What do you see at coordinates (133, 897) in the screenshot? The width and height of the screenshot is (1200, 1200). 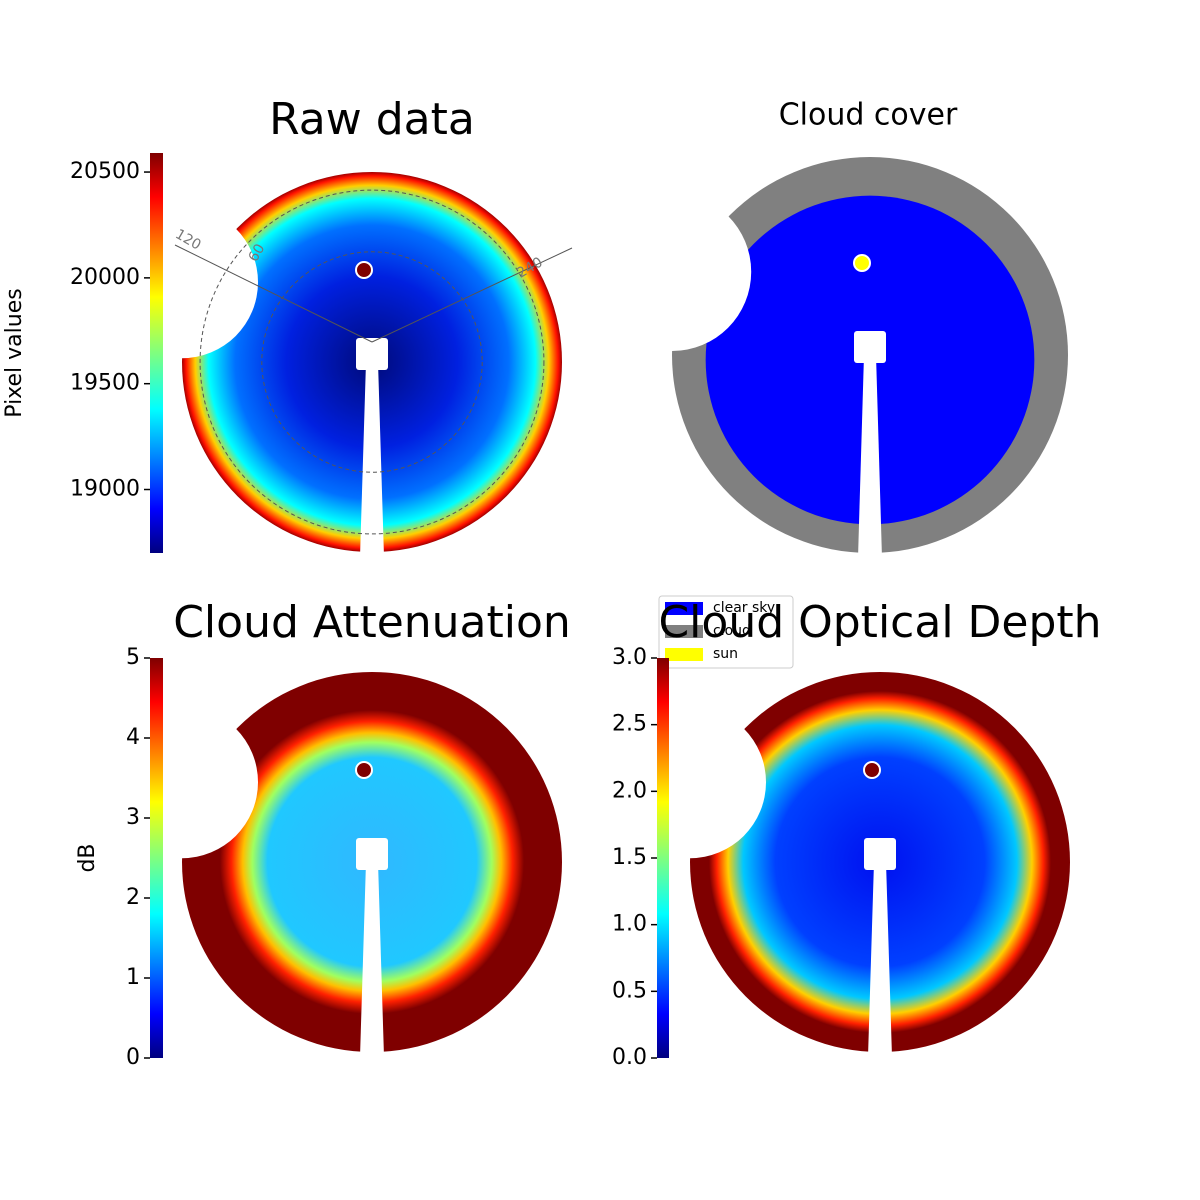 I see `colorbar-tick-label: 2` at bounding box center [133, 897].